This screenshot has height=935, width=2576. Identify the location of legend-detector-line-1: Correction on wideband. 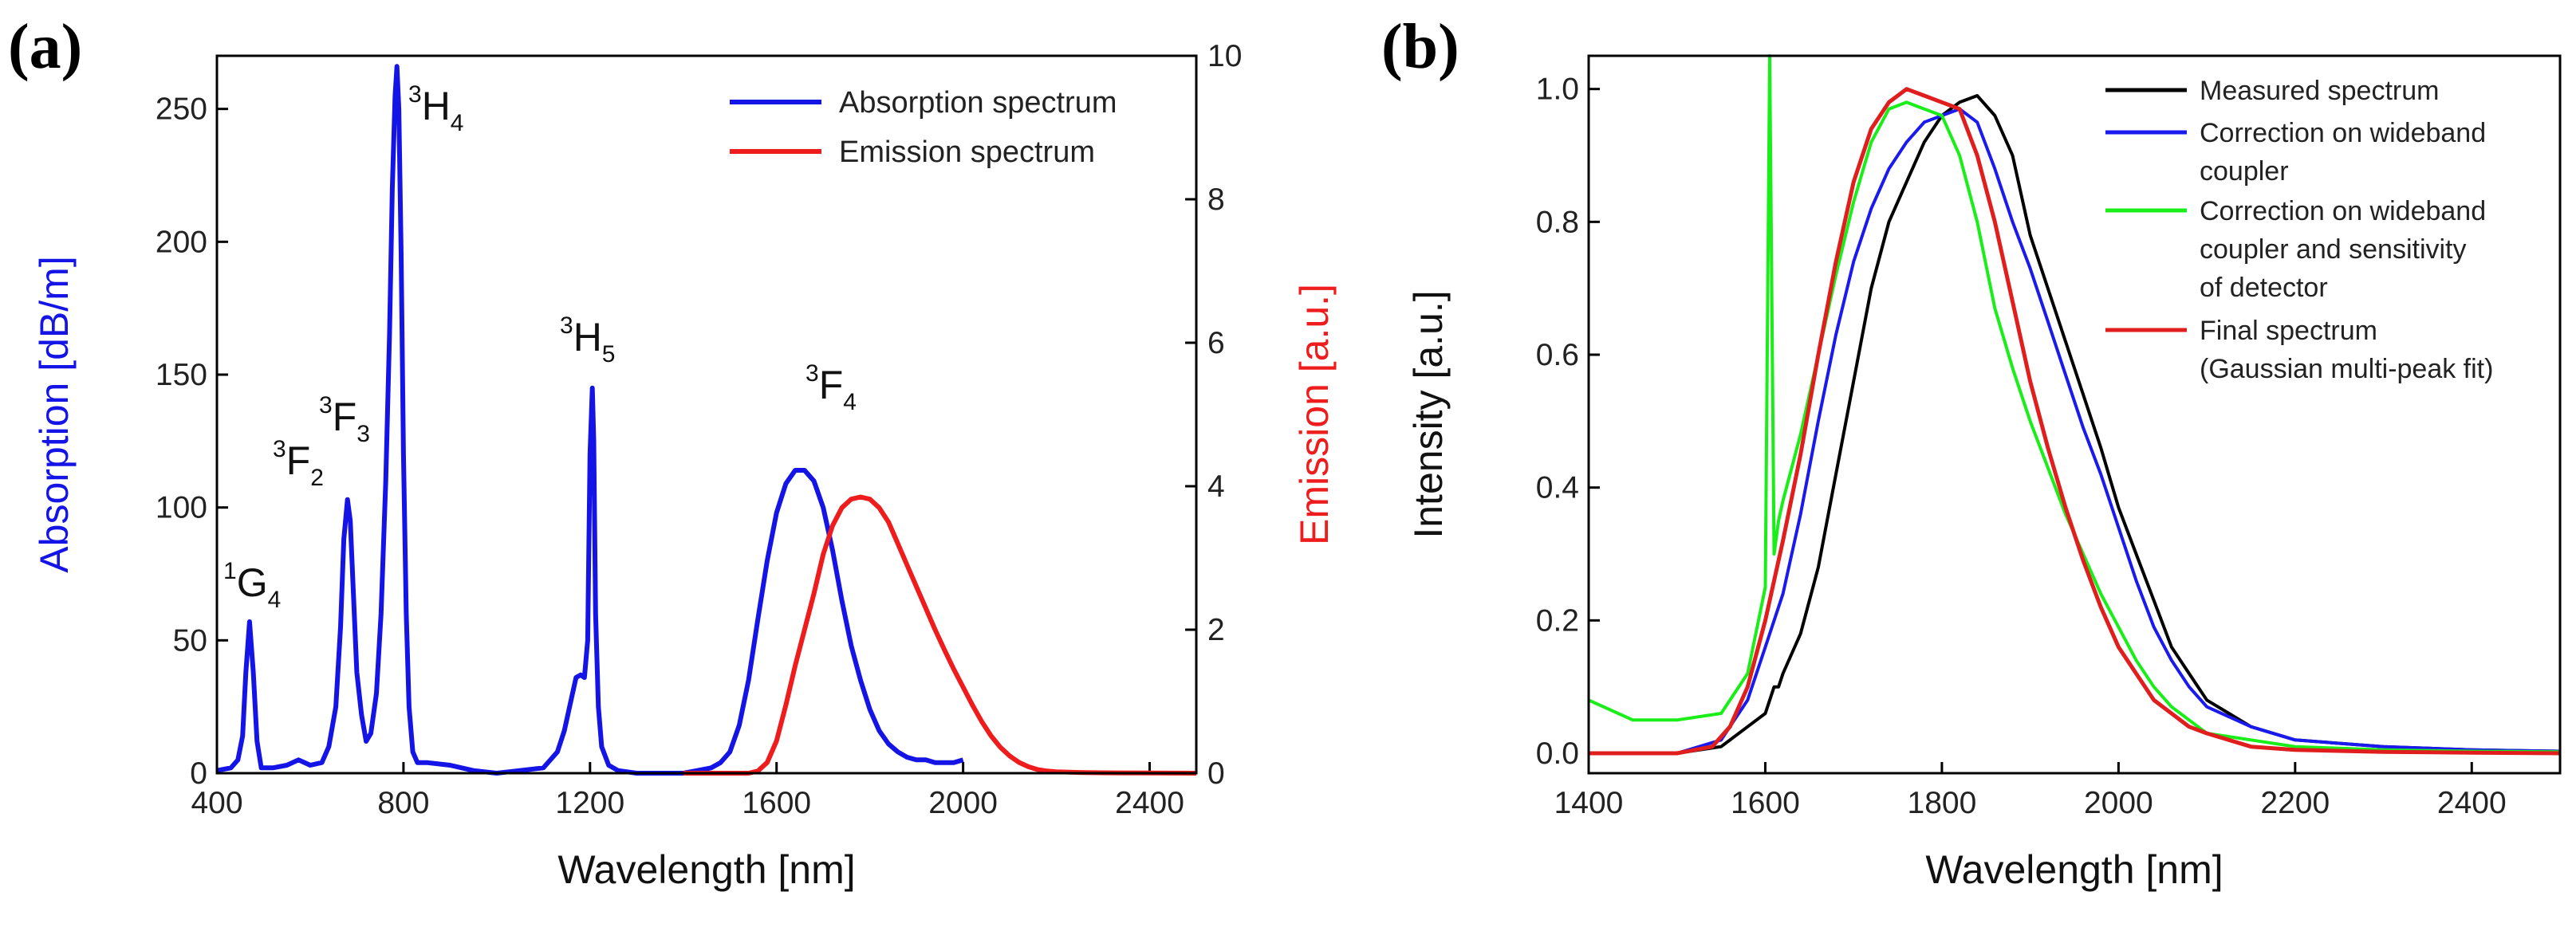
(2343, 211).